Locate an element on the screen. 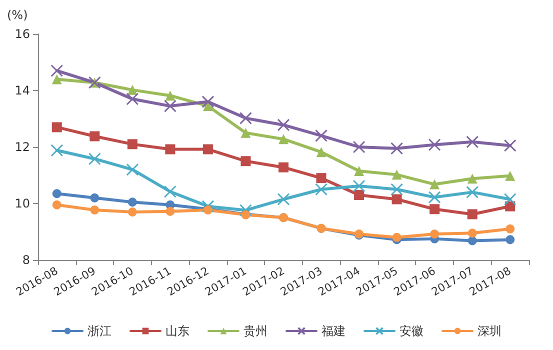  legend-label: 山东 is located at coordinates (178, 331).